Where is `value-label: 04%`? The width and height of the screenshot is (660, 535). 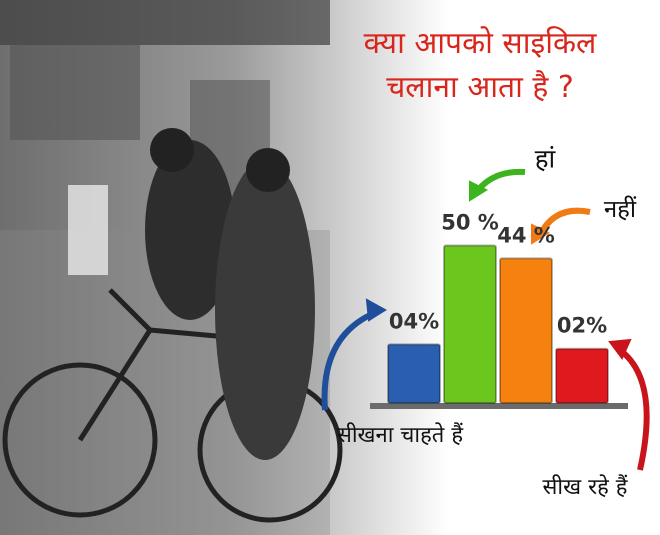 value-label: 04% is located at coordinates (414, 321).